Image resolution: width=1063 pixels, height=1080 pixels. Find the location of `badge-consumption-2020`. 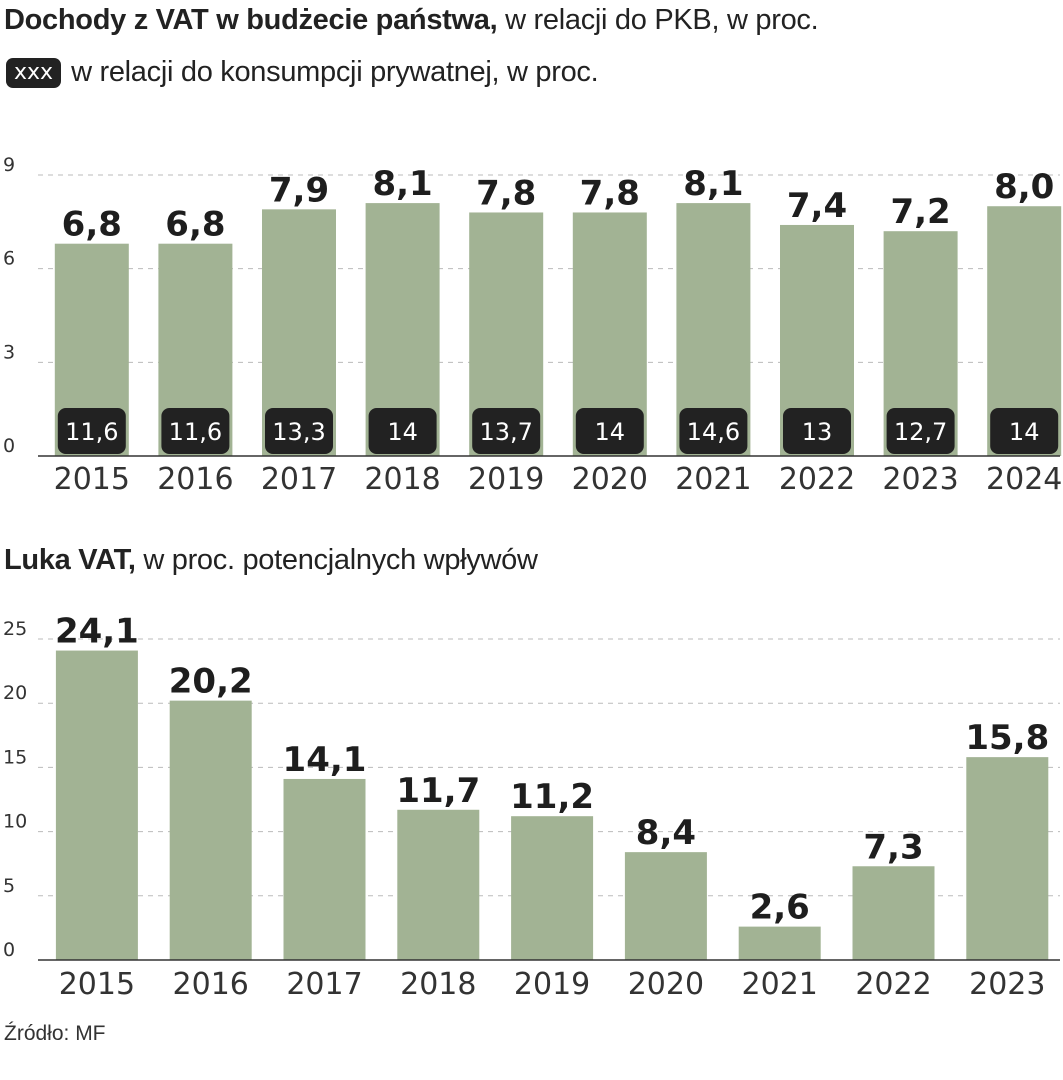

badge-consumption-2020 is located at coordinates (609, 431).